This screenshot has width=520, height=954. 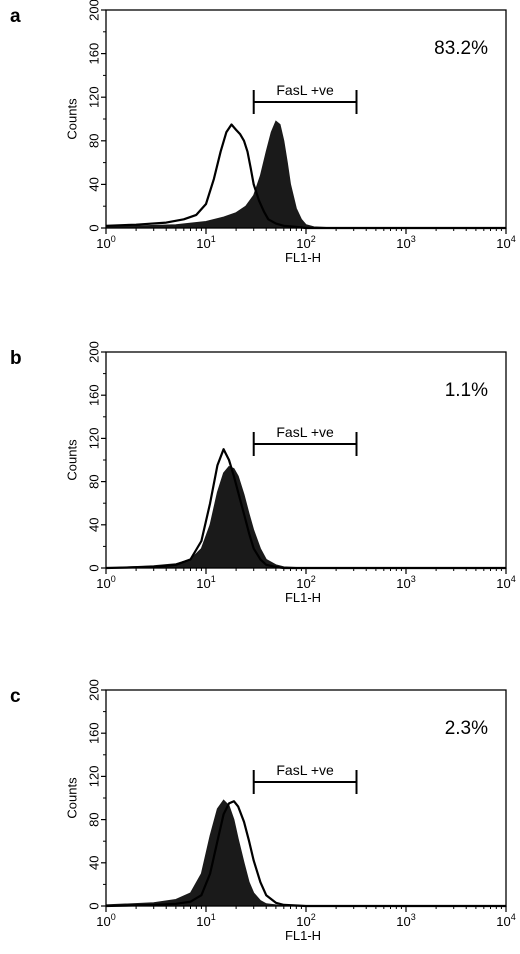 I want to click on x-tick-exponent-a-2: 2, so click(x=313, y=239).